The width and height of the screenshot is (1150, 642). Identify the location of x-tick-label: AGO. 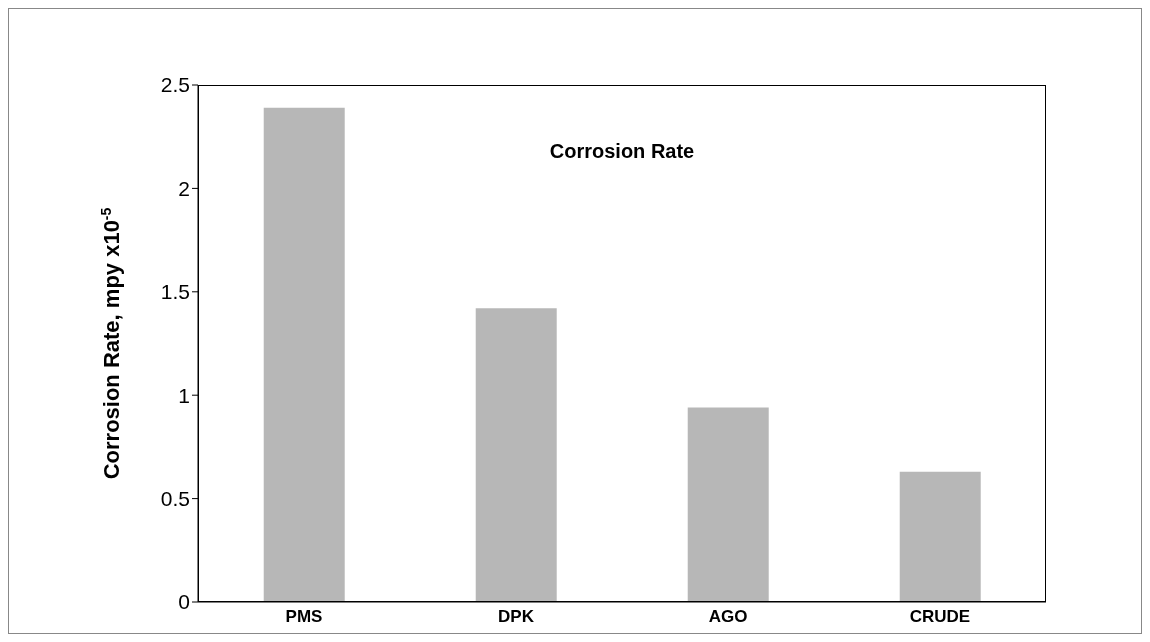
(728, 617).